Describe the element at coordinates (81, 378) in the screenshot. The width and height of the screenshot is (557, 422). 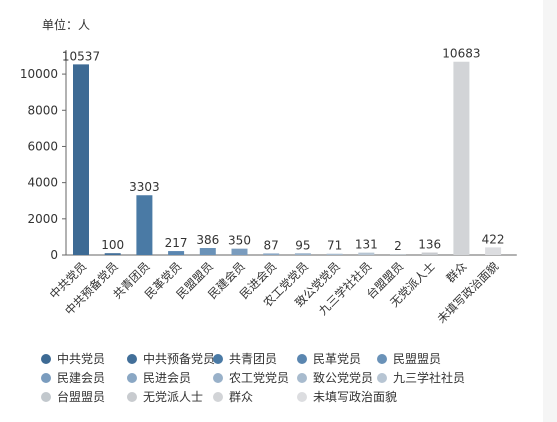
I see `legend-label: 民建会员` at that location.